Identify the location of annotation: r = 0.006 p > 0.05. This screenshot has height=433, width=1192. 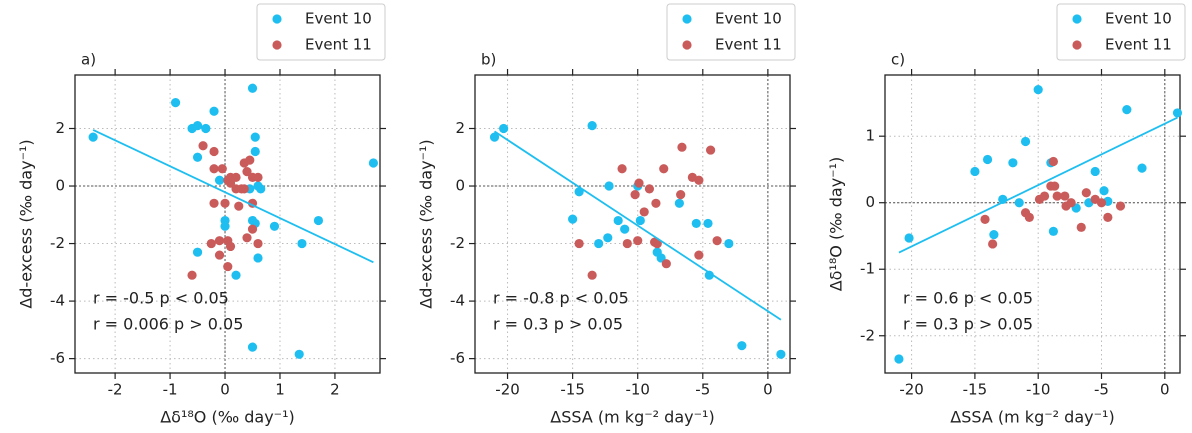
(168, 324).